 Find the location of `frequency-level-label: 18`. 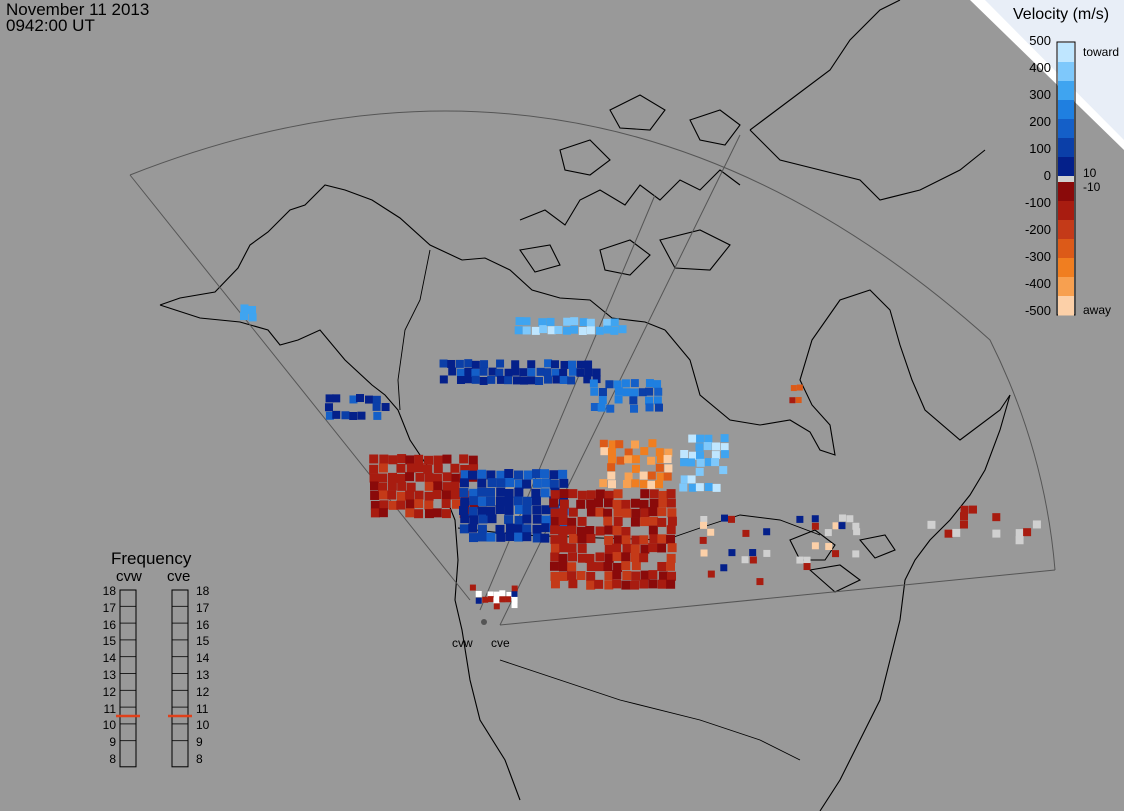

frequency-level-label: 18 is located at coordinates (109, 591).